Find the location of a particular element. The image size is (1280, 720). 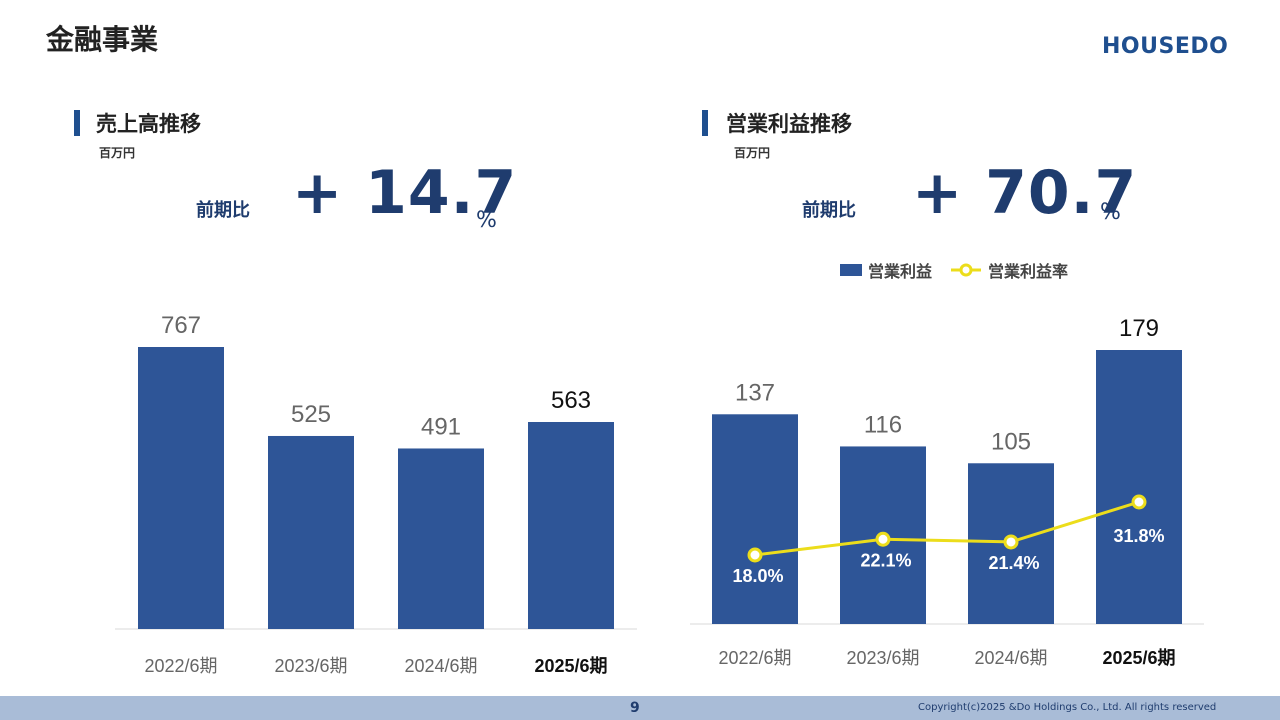

bar-value-label: 105 is located at coordinates (1011, 441).